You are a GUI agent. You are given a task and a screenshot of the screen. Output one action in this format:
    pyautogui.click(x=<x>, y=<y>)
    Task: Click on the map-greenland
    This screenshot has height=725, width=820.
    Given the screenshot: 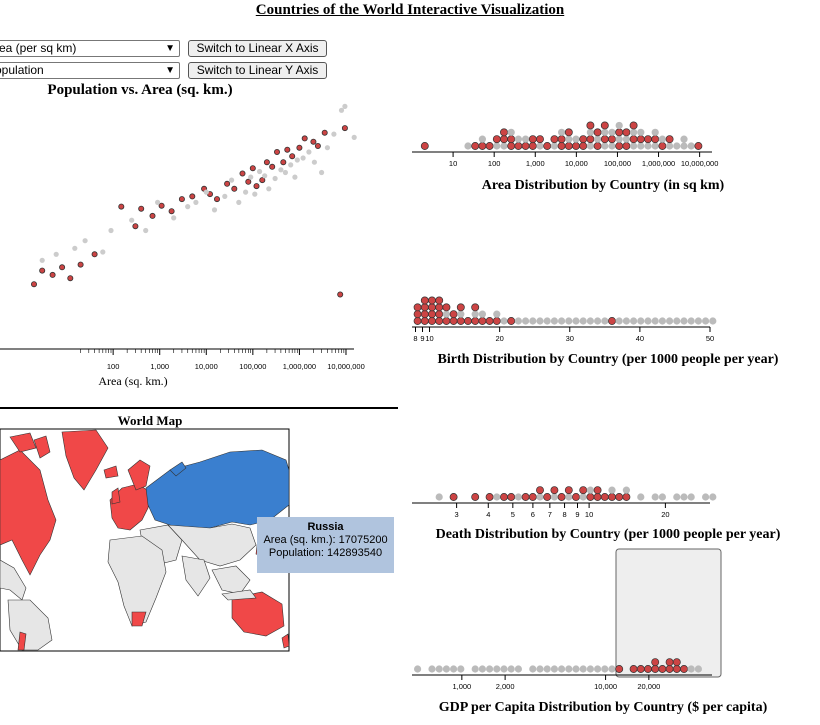 What is the action you would take?
    pyautogui.click(x=85, y=460)
    